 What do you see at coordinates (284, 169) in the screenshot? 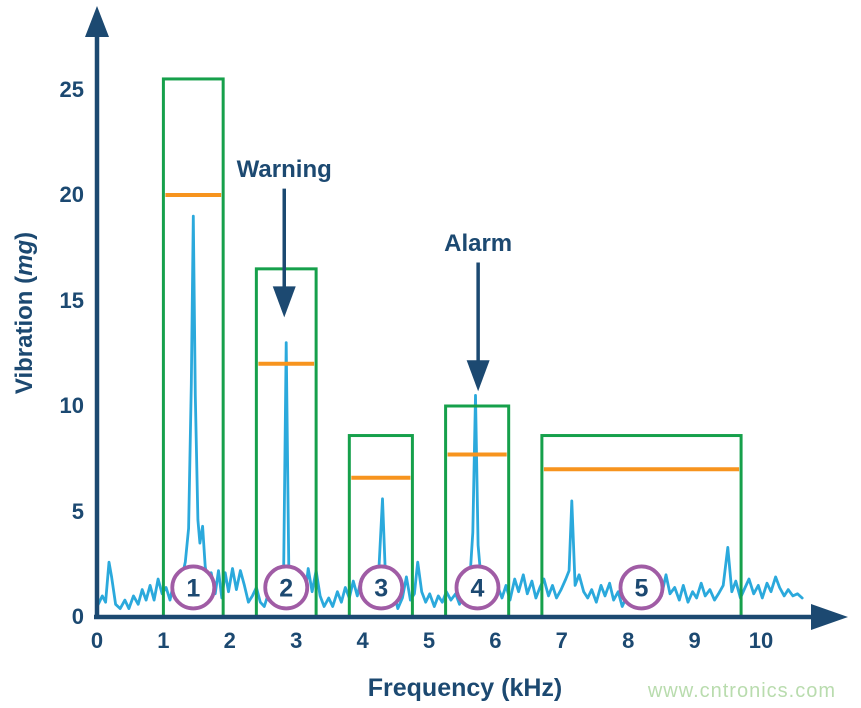
I see `warning-annotation-label: Warning` at bounding box center [284, 169].